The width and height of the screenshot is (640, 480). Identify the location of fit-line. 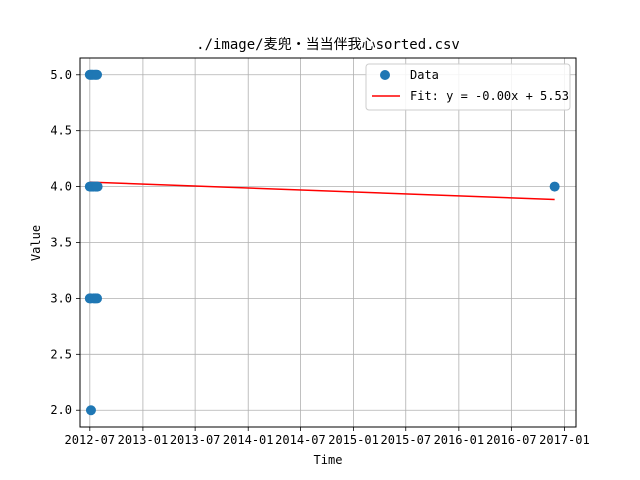
(322, 191).